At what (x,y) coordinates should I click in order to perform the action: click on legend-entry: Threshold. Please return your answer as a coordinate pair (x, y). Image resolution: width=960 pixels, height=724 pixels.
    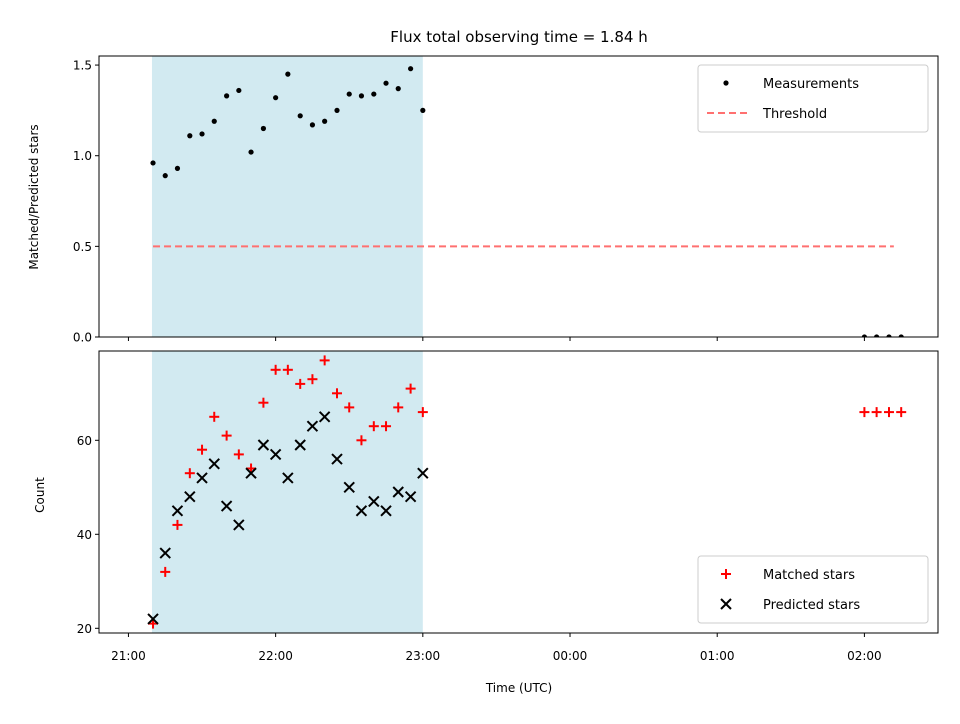
    Looking at the image, I should click on (794, 114).